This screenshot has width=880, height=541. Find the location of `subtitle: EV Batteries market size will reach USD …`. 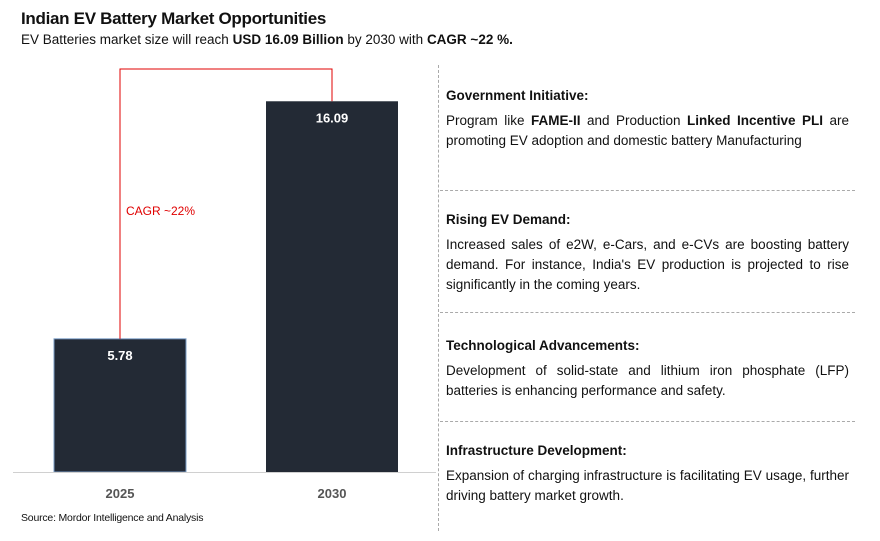

subtitle: EV Batteries market size will reach USD … is located at coordinates (267, 39).